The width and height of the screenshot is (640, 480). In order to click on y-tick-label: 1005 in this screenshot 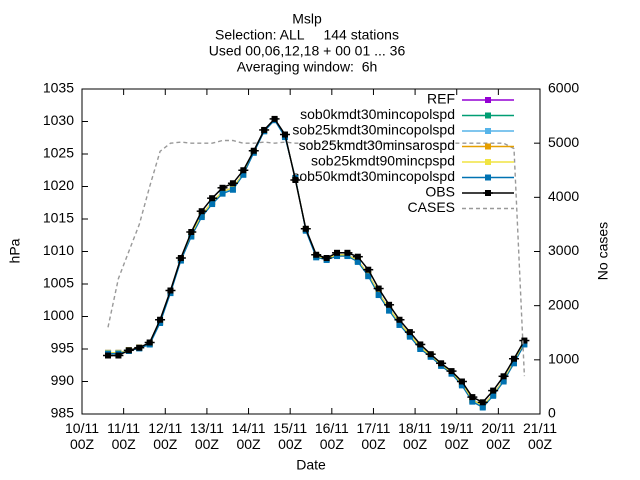, I will do `click(58, 283)`.